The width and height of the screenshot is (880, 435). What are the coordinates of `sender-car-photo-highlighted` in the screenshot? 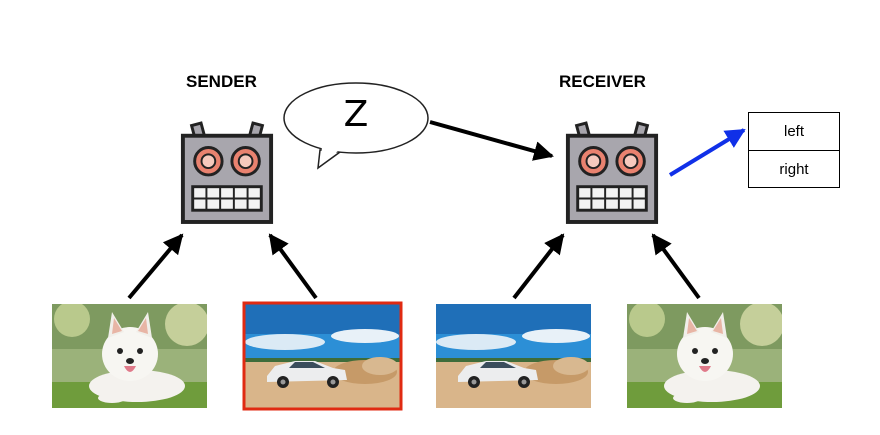 It's located at (322, 356).